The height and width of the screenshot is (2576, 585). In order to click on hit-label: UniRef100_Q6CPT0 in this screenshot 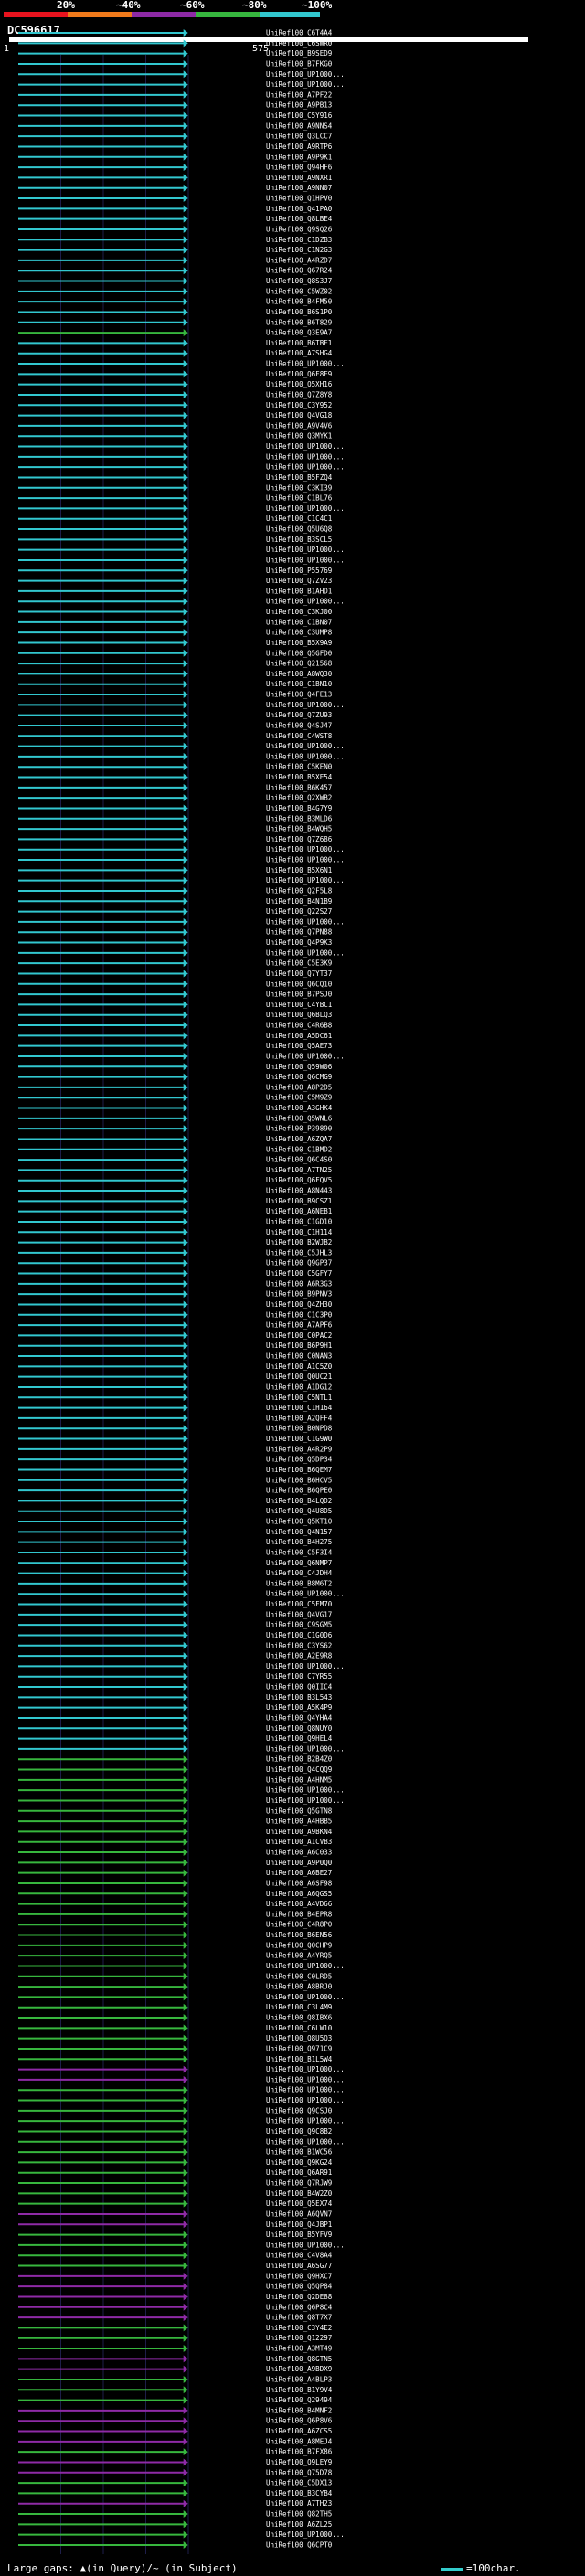, I will do `click(299, 2545)`.